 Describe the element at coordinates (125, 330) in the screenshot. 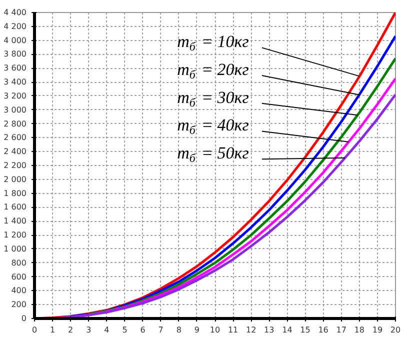

I see `x-tick-label: 5` at that location.